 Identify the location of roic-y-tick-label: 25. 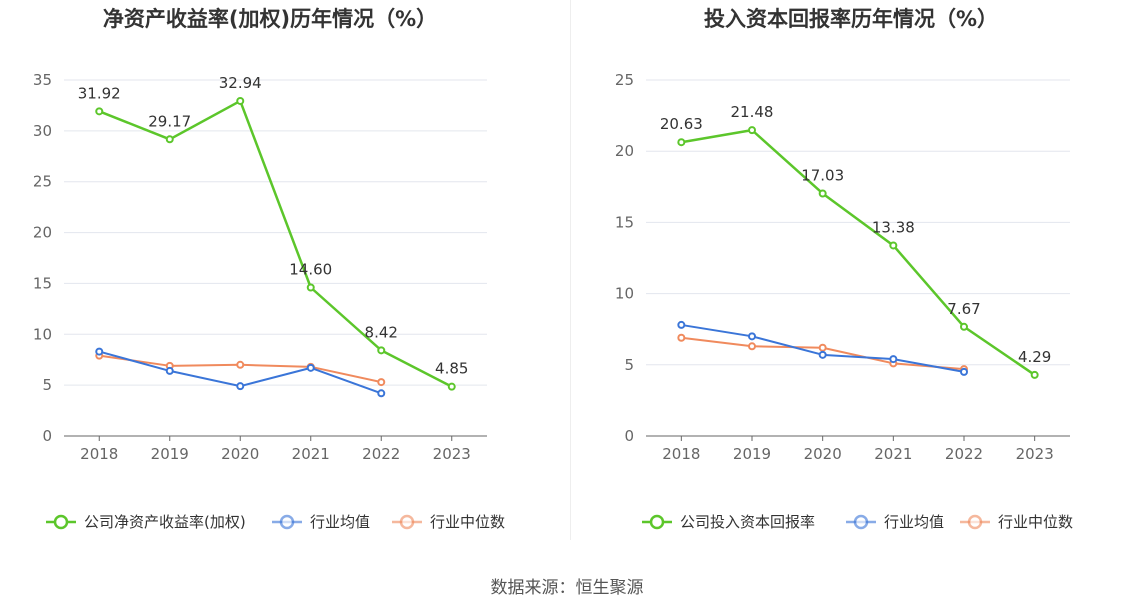
(624, 80).